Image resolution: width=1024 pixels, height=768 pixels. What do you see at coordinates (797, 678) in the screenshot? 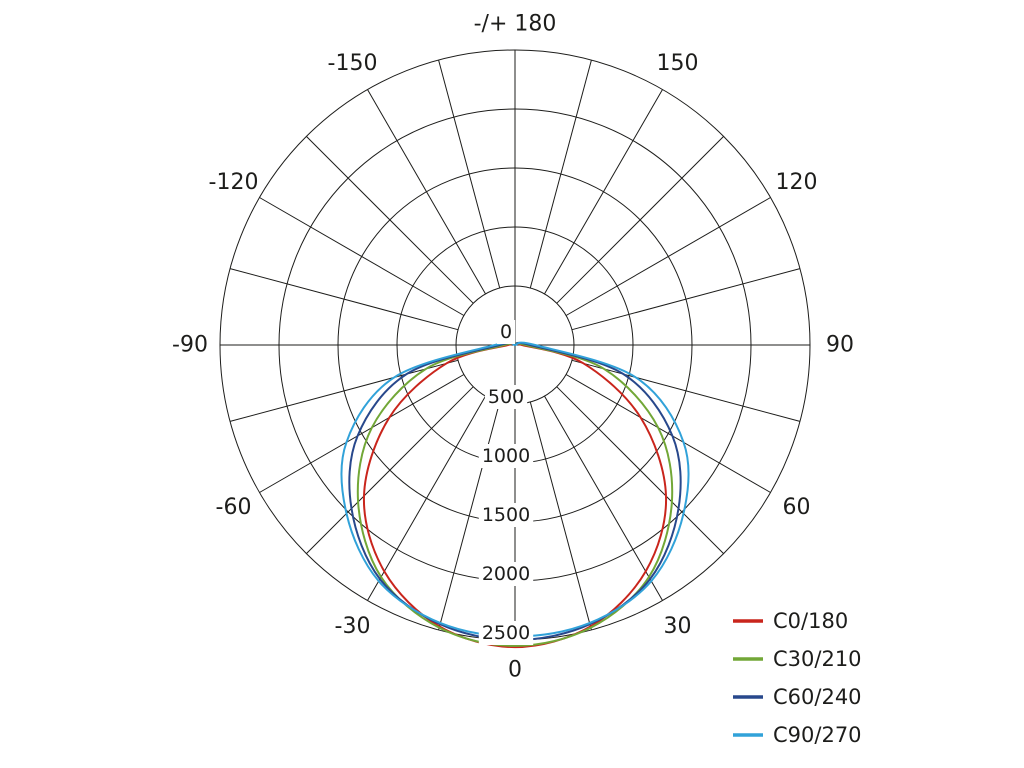
I see `legend: C0/180 C30/210 C60/240 C90/270` at bounding box center [797, 678].